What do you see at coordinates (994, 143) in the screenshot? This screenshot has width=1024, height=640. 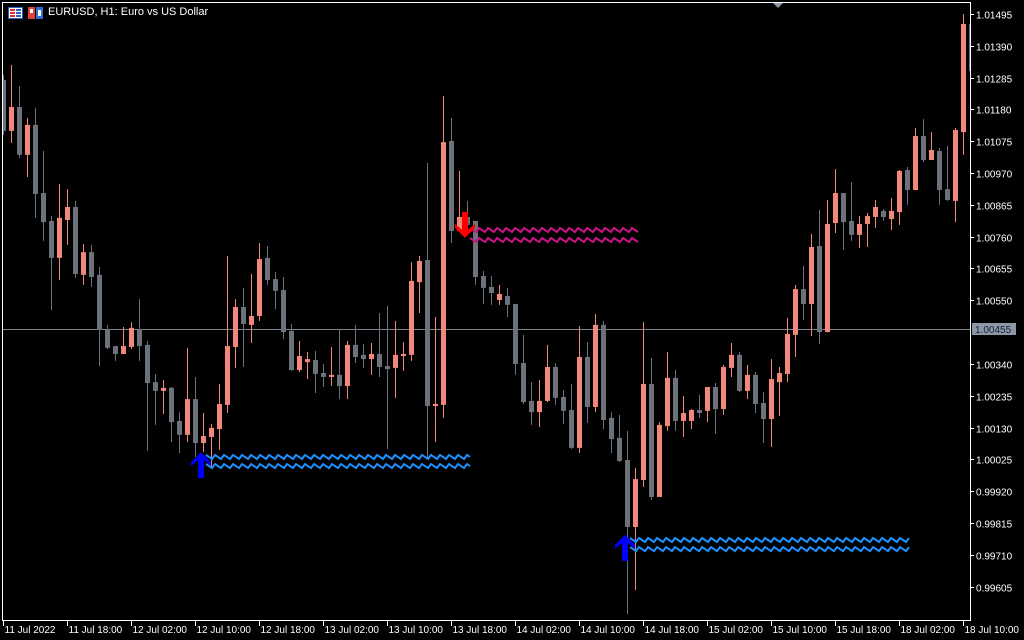 I see `price-tick-label: 1.01075` at bounding box center [994, 143].